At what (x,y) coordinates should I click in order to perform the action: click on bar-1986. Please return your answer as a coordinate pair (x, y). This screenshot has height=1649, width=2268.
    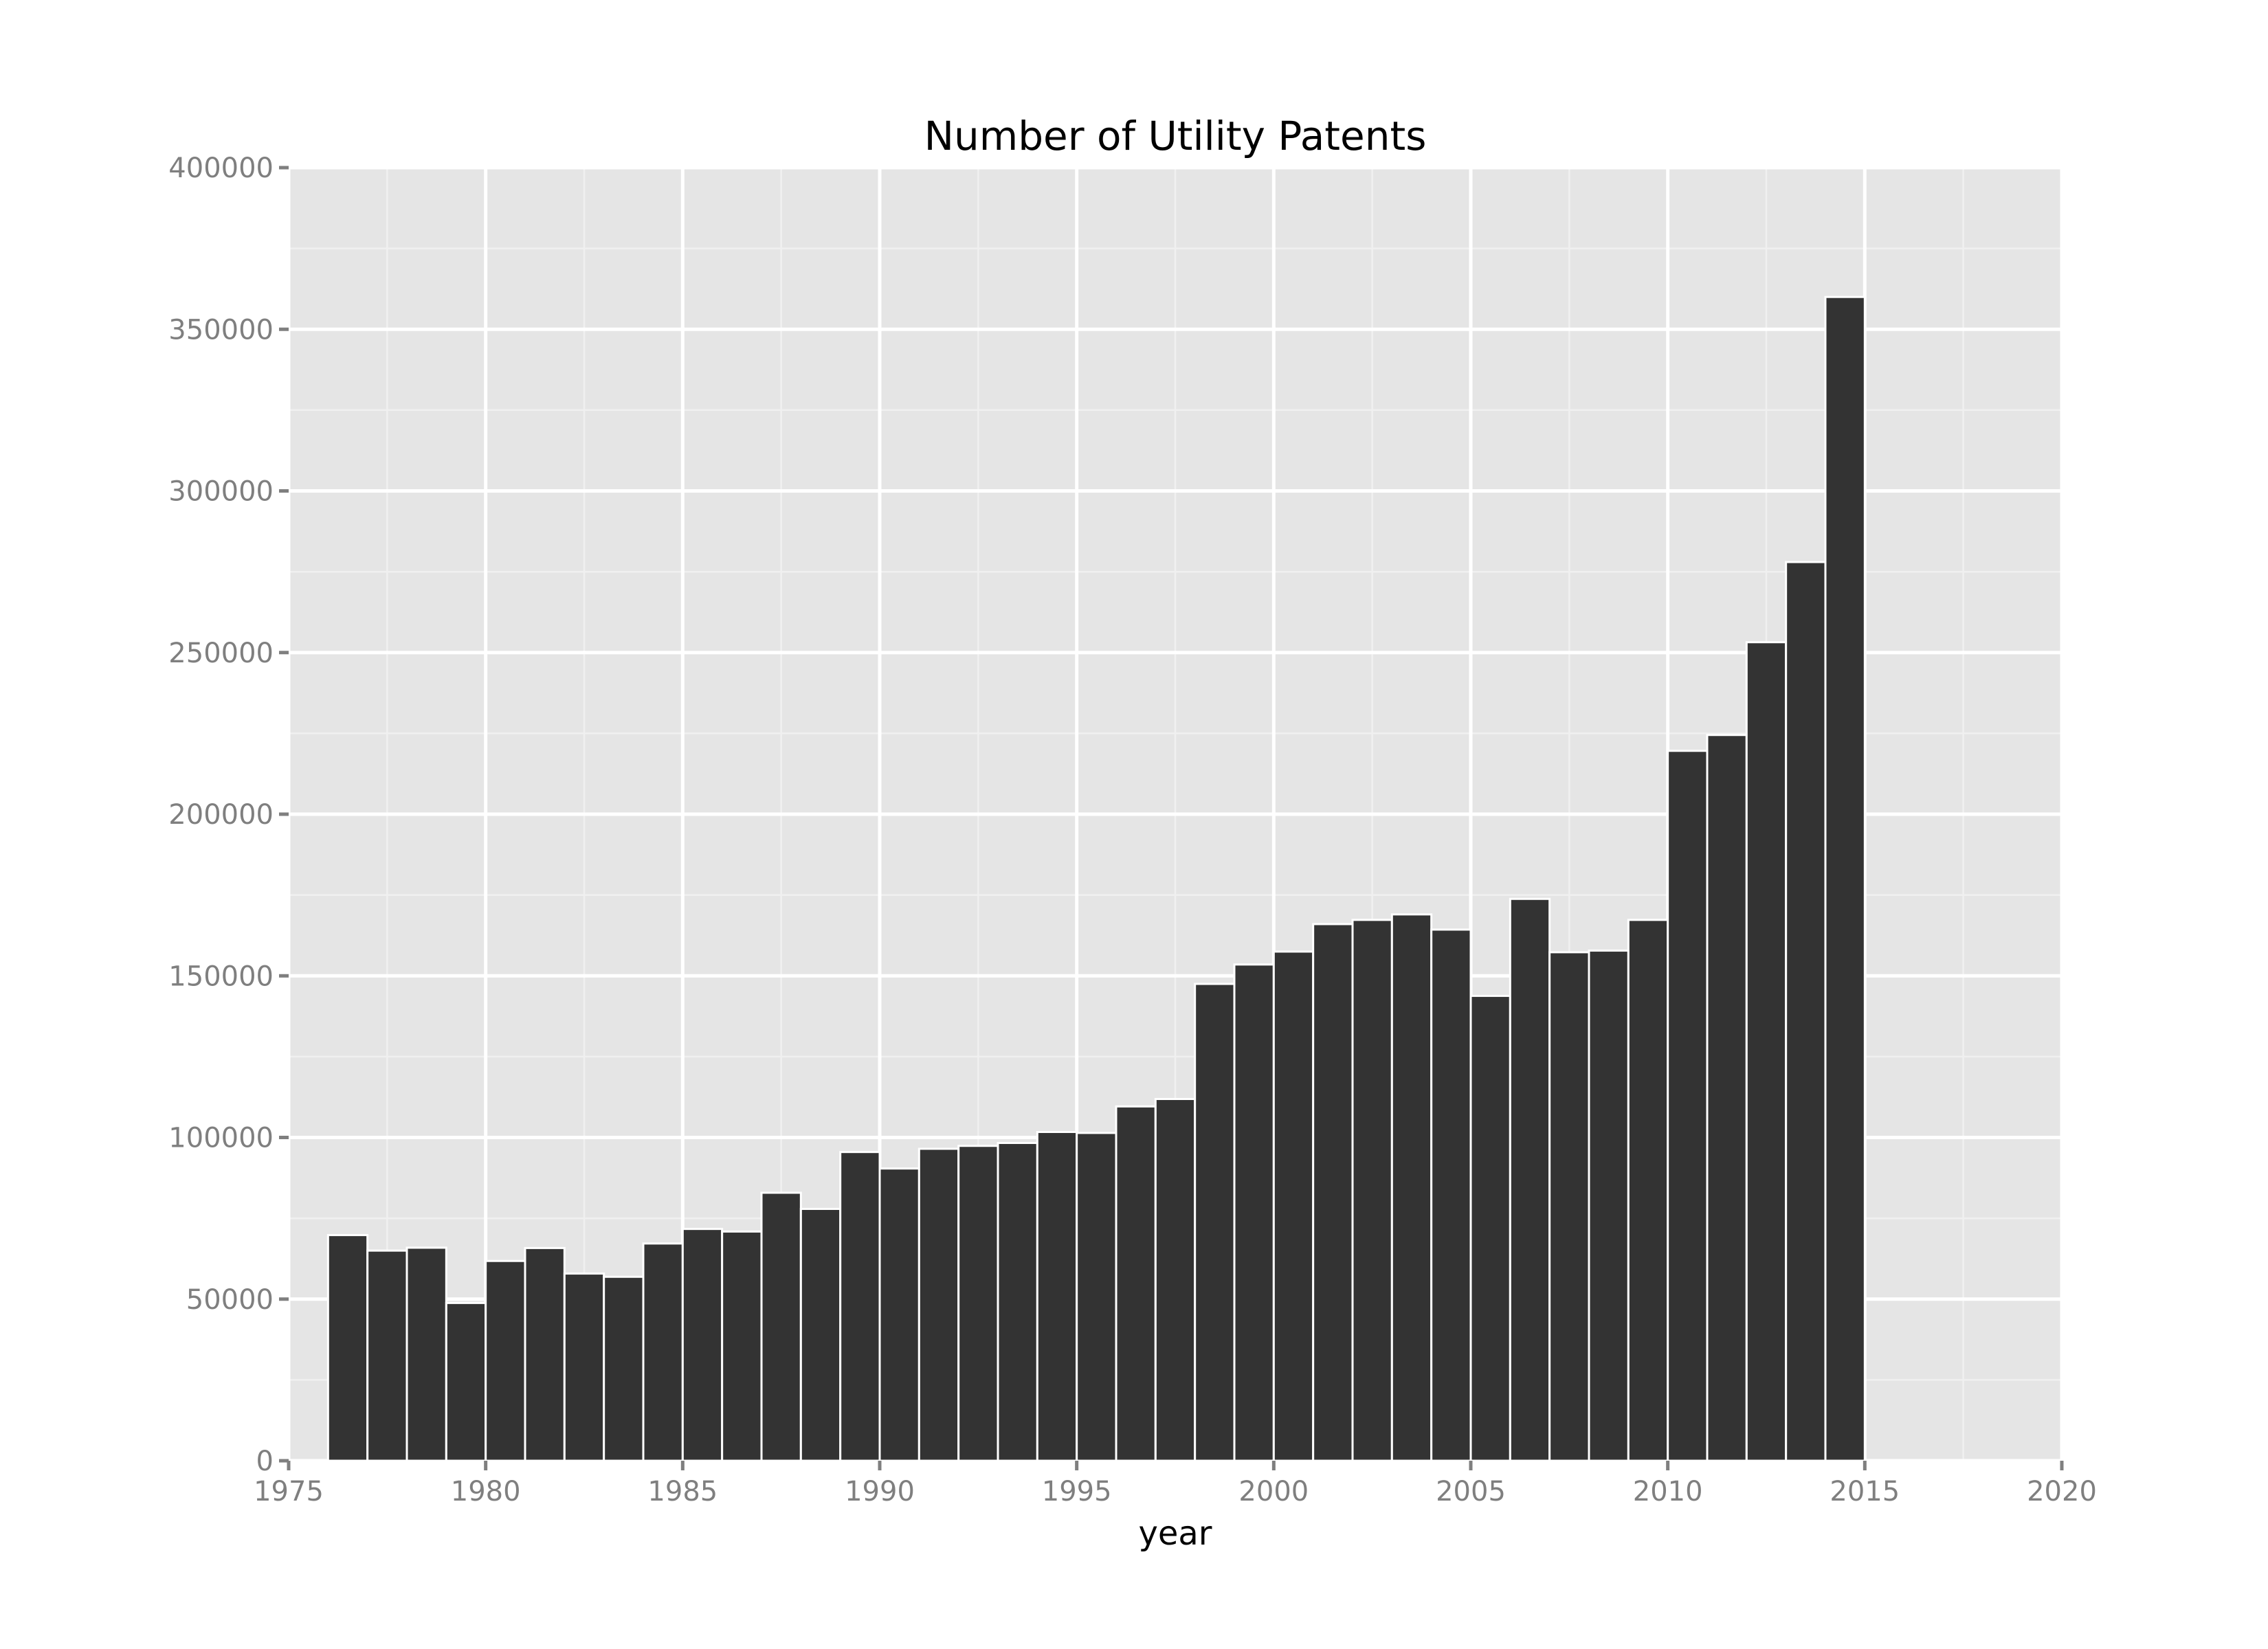
    Looking at the image, I should click on (741, 1346).